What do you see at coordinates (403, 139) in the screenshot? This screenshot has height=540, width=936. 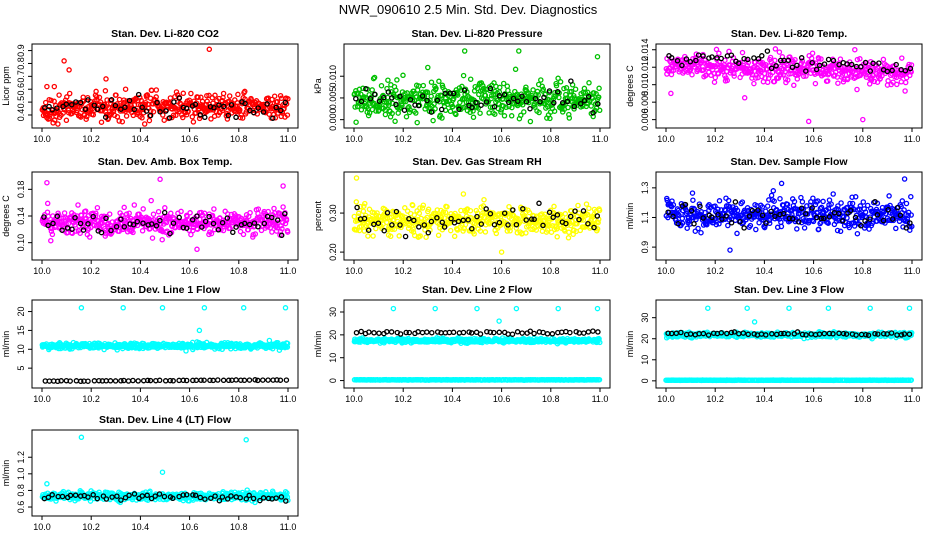 I see `x-tick-label: 10.2` at bounding box center [403, 139].